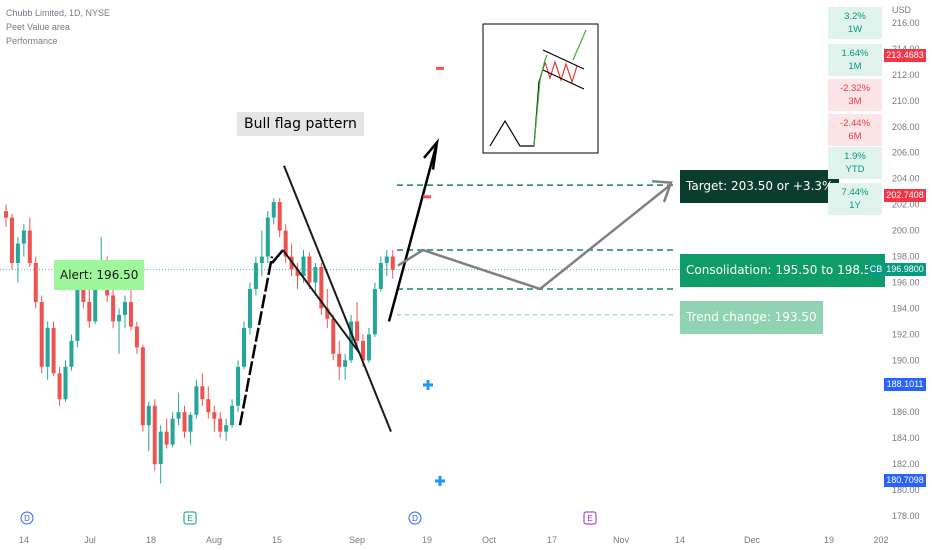 This screenshot has width=932, height=550. I want to click on performance-cell-1y: 7.44% 1Y, so click(855, 199).